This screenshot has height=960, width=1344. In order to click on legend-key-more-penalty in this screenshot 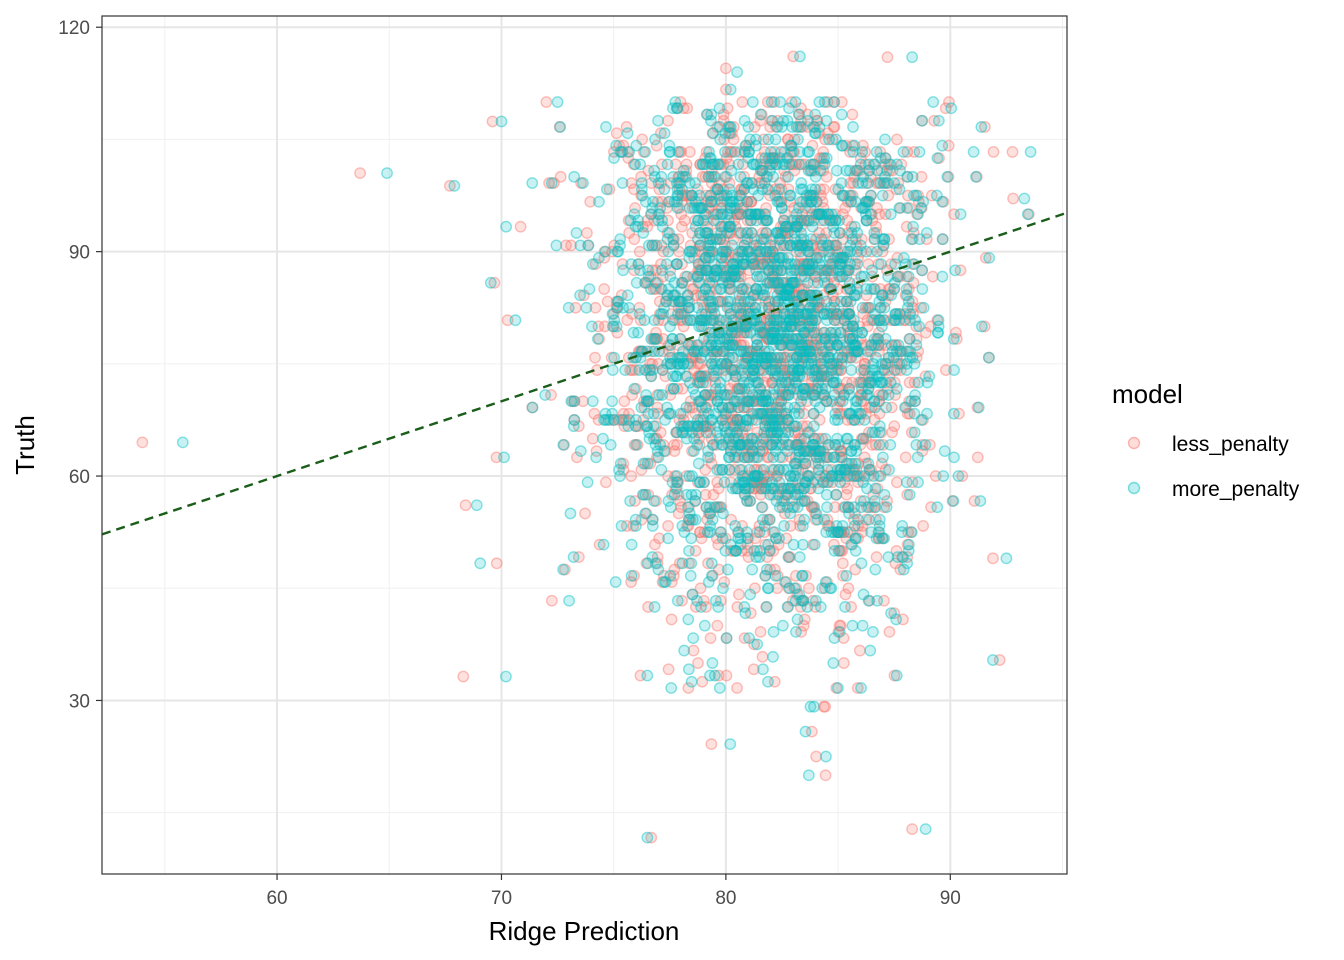, I will do `click(1134, 488)`.